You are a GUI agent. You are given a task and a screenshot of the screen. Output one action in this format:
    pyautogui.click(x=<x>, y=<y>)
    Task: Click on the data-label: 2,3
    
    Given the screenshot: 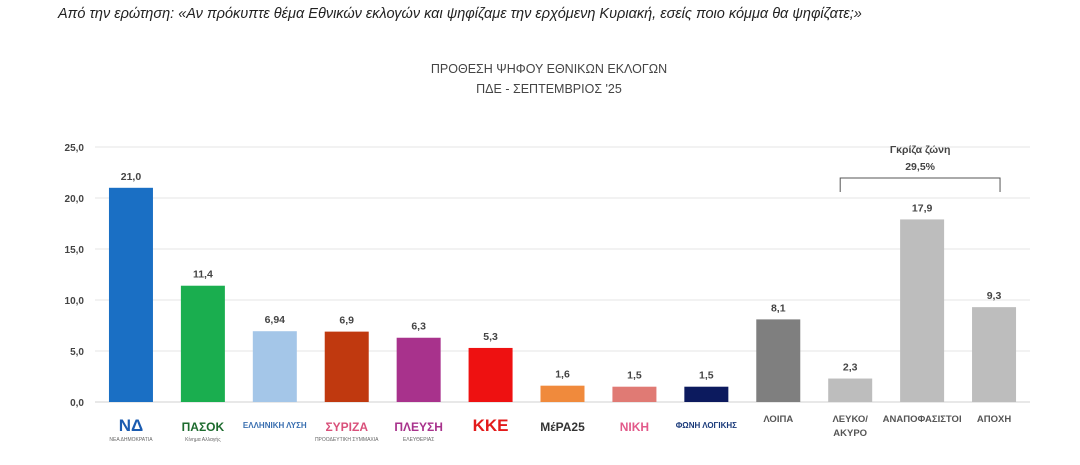 What is the action you would take?
    pyautogui.click(x=850, y=368)
    